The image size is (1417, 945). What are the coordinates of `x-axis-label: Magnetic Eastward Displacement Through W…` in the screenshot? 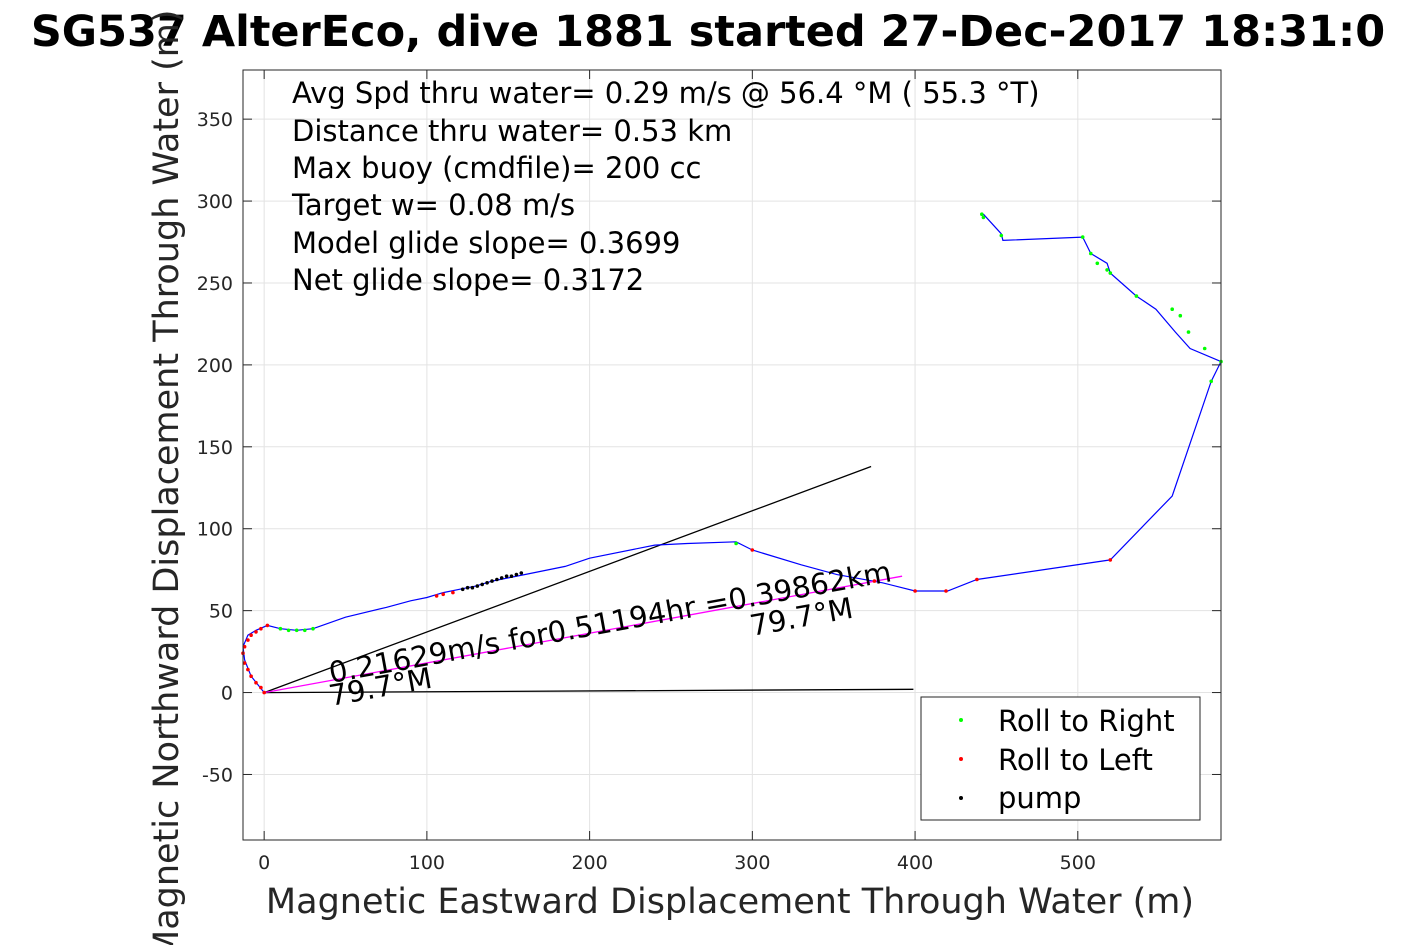 It's located at (730, 902).